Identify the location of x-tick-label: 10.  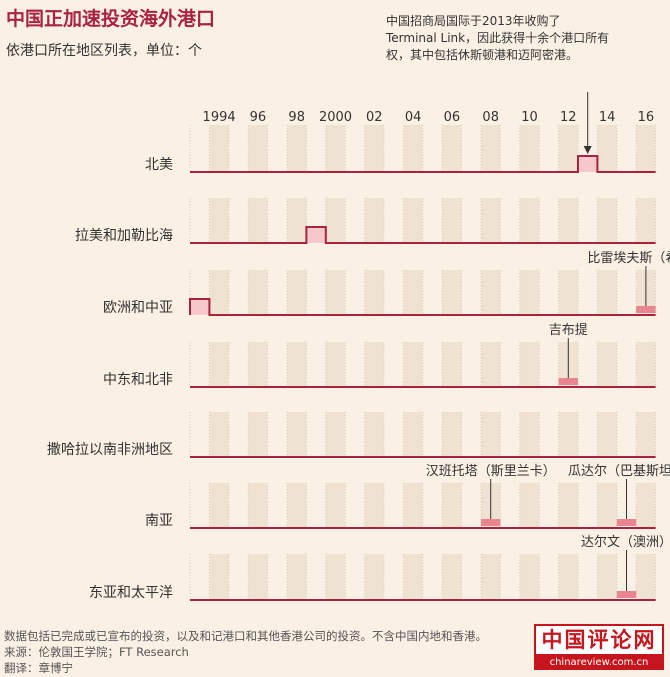
(529, 117).